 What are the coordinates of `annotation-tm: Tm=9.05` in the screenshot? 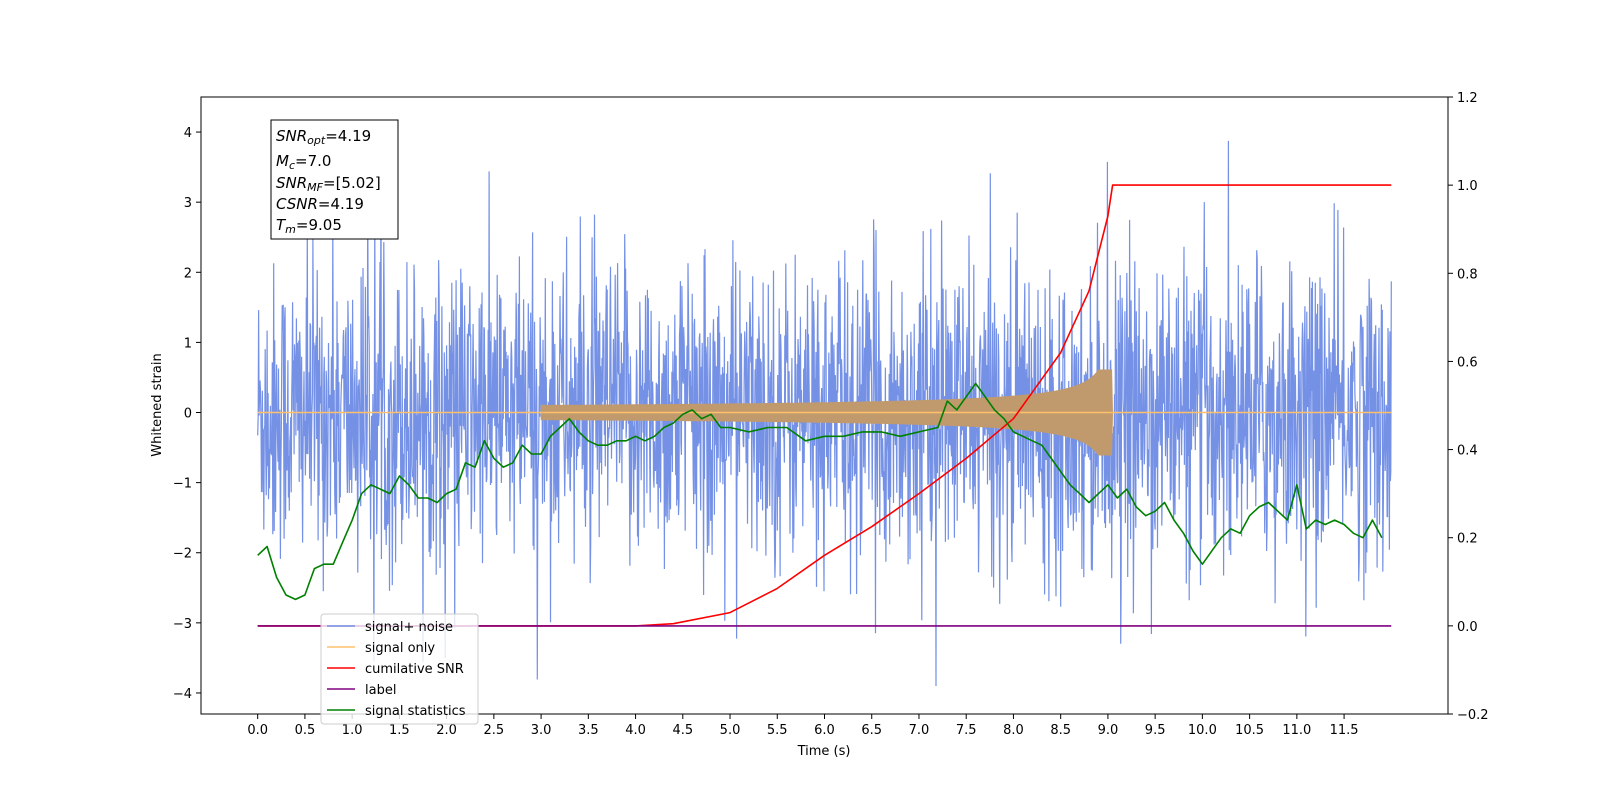 It's located at (309, 226).